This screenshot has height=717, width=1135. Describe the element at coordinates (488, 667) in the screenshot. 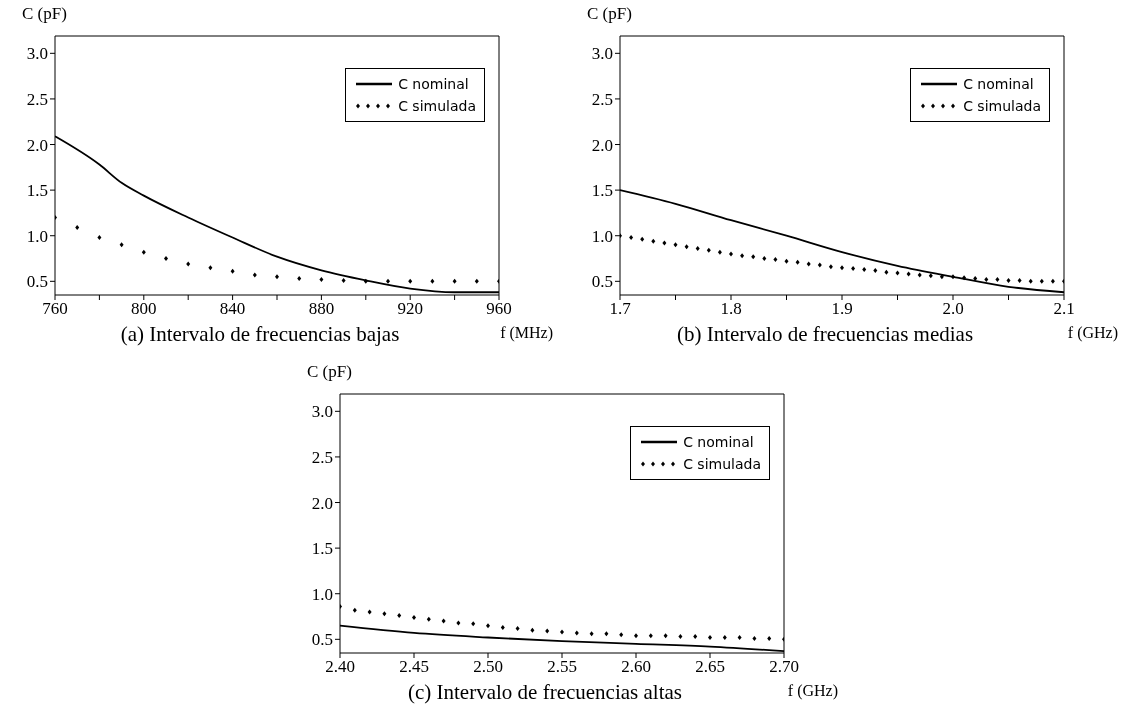

I see `x-tick-label: 2.50` at that location.